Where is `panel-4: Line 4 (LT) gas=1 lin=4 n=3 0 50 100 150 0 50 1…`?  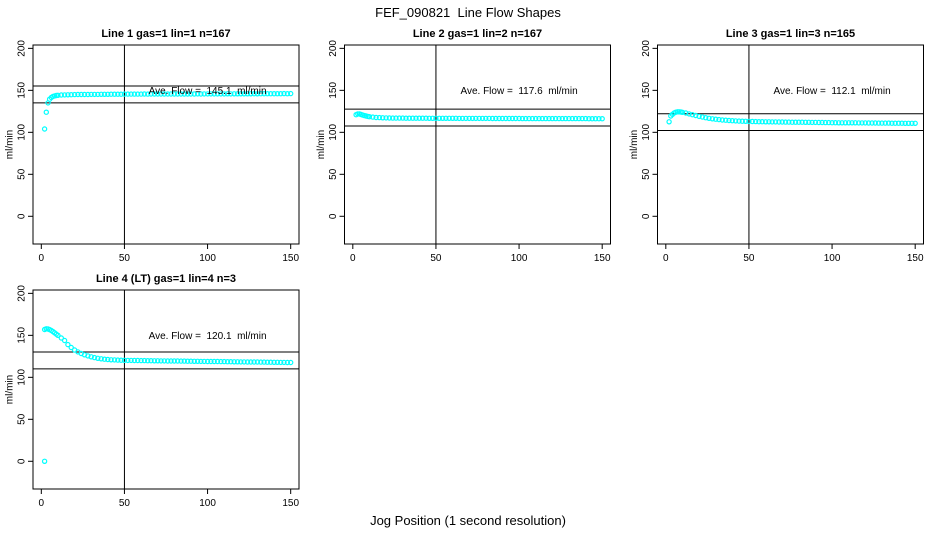 panel-4: Line 4 (LT) gas=1 lin=4 n=3 0 50 100 150 0 50 1… is located at coordinates (152, 391).